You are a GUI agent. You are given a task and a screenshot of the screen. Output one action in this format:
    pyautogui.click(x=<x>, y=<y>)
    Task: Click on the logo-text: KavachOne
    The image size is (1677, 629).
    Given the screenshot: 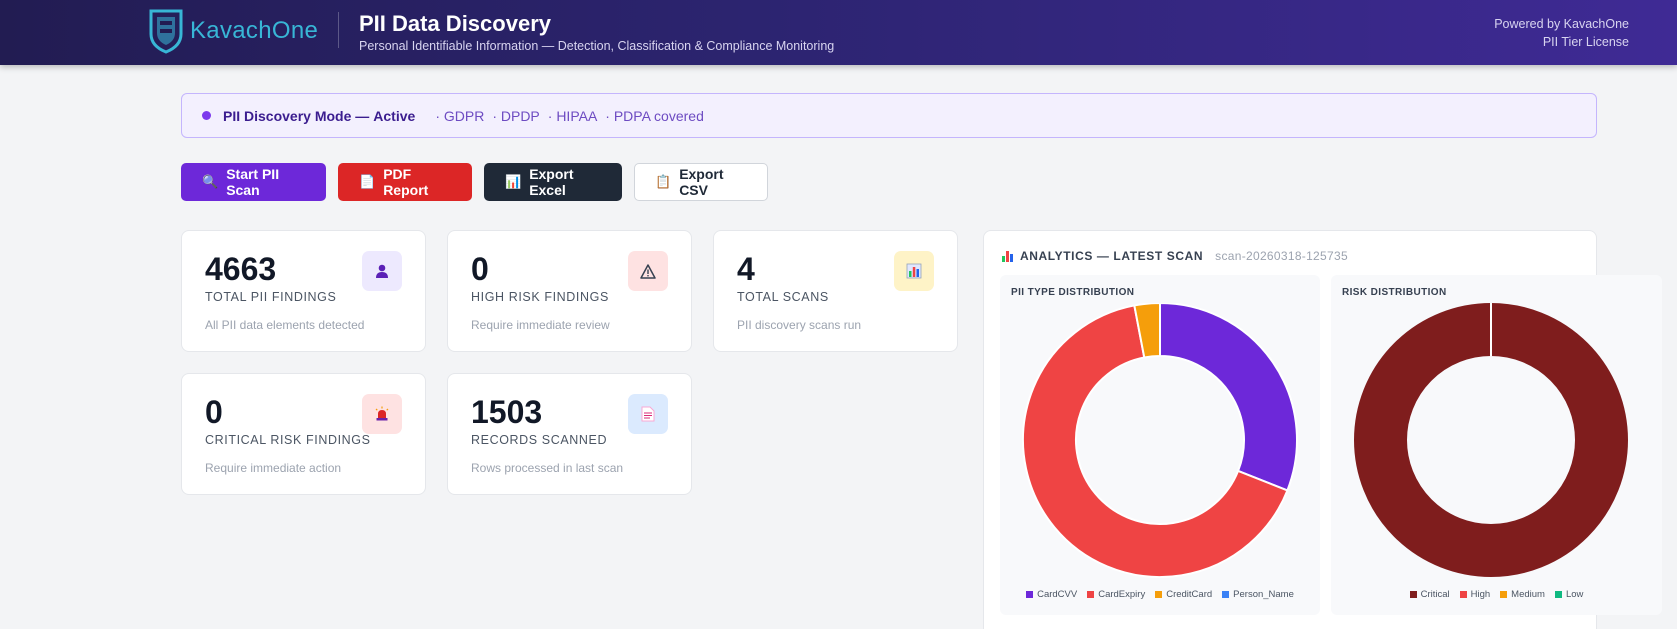 What is the action you would take?
    pyautogui.click(x=254, y=30)
    